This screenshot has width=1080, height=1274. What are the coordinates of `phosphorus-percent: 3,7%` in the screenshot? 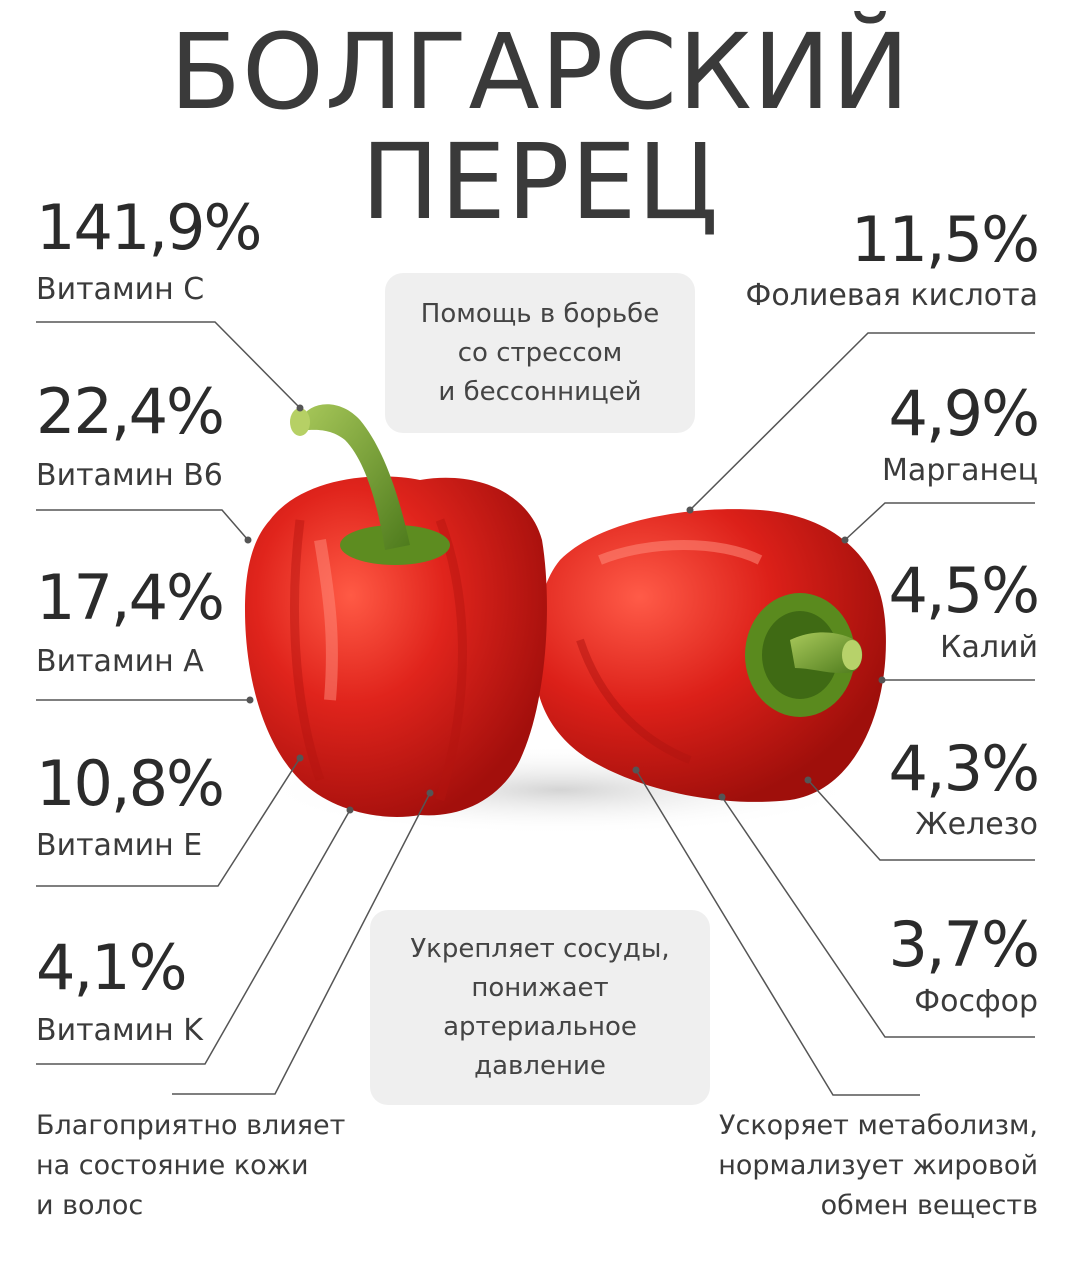 It's located at (964, 944).